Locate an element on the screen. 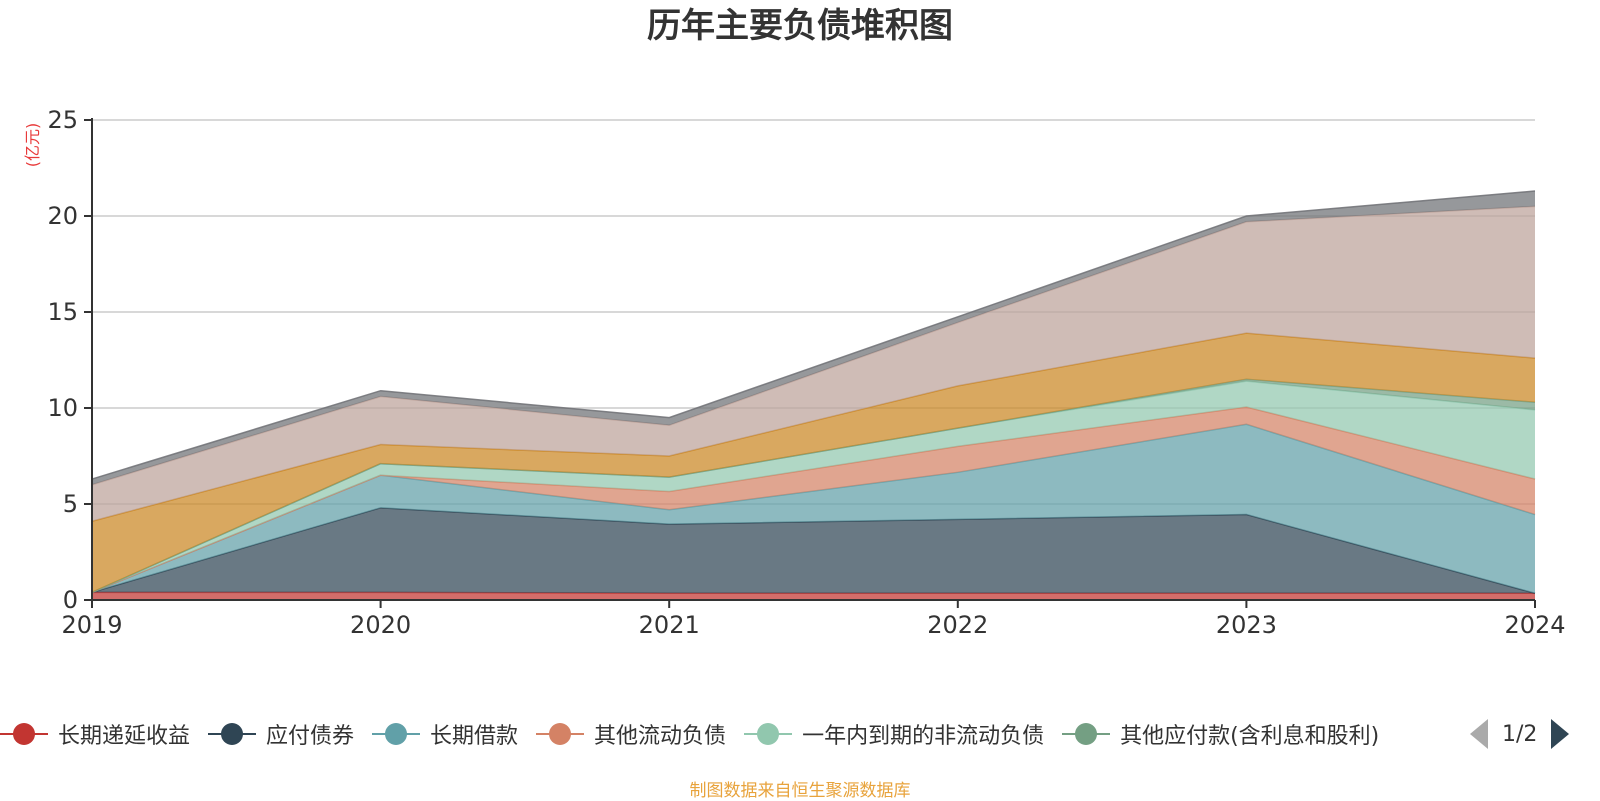 The height and width of the screenshot is (801, 1600). legend-prev-page-icon is located at coordinates (1479, 734).